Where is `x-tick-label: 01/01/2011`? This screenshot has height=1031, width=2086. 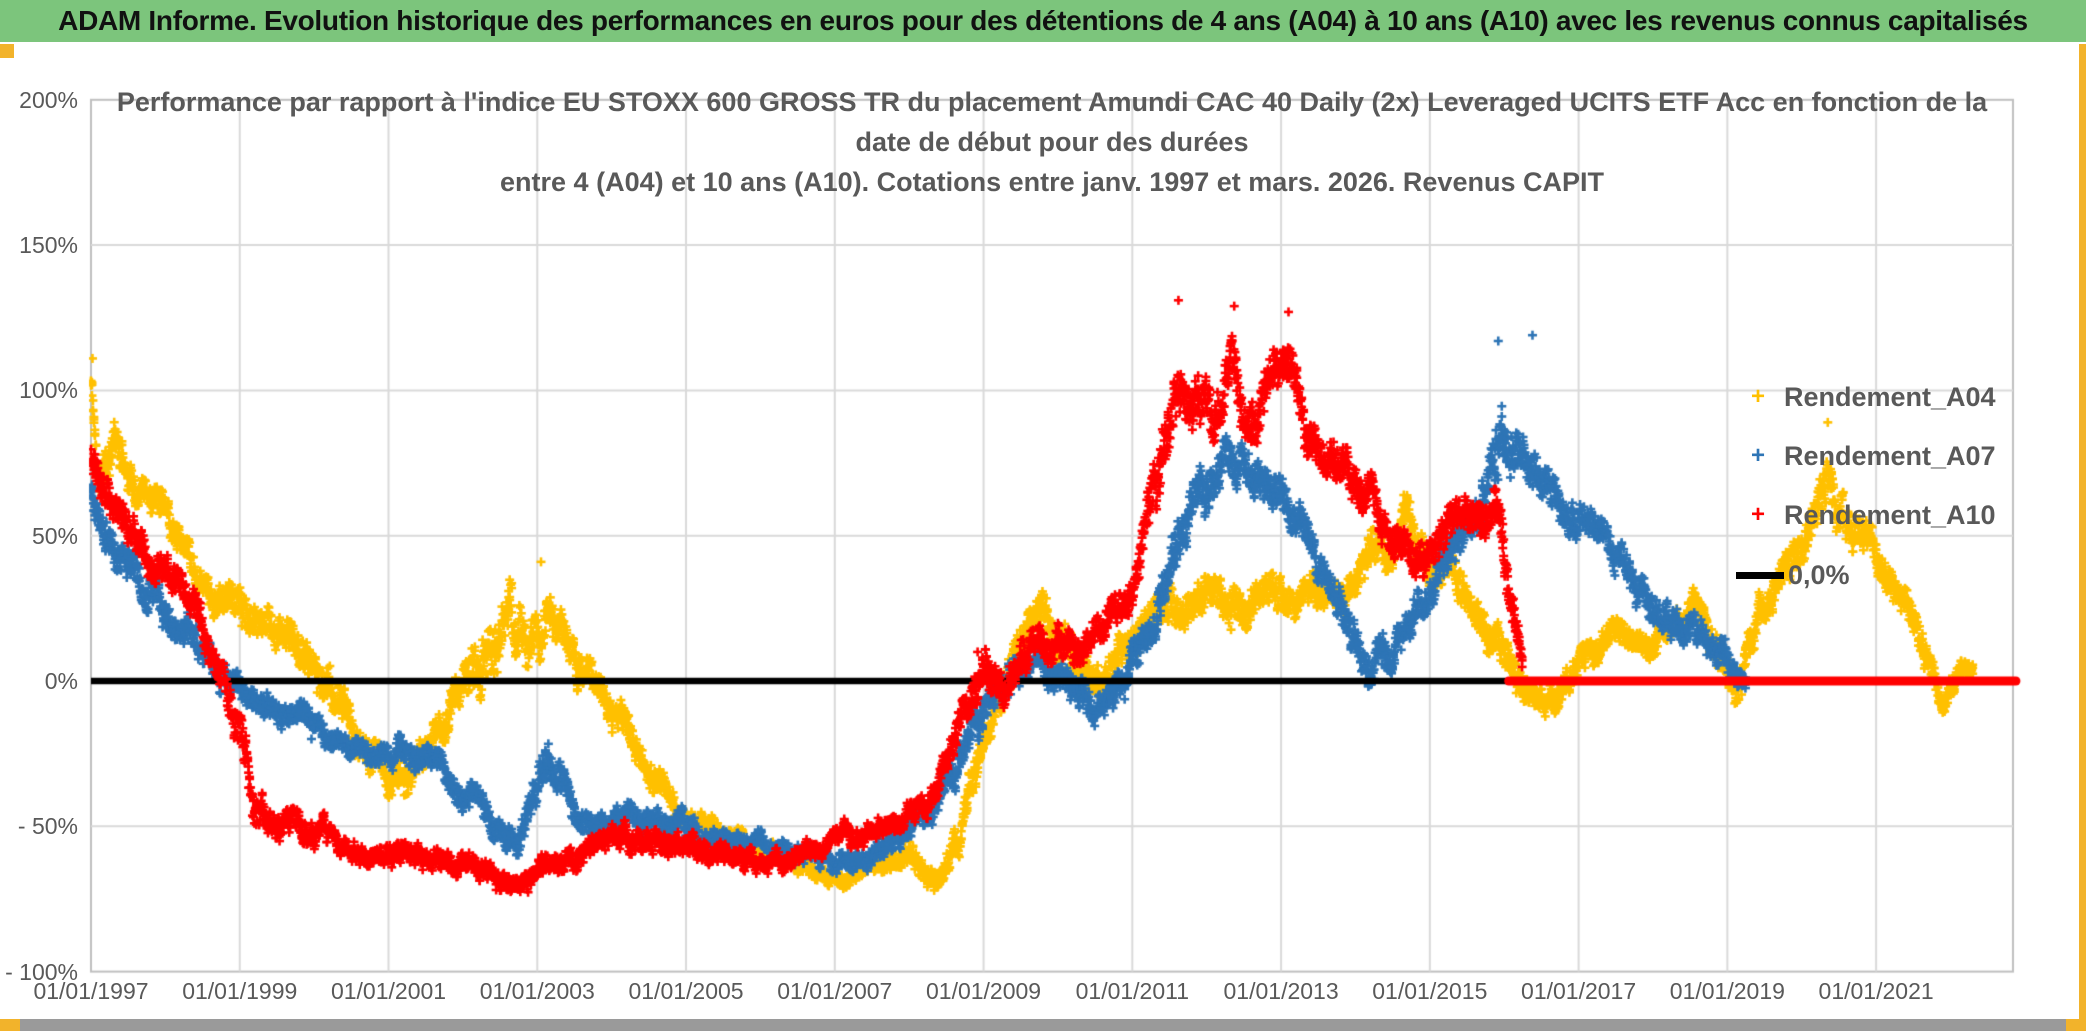
x-tick-label: 01/01/2011 is located at coordinates (1132, 991).